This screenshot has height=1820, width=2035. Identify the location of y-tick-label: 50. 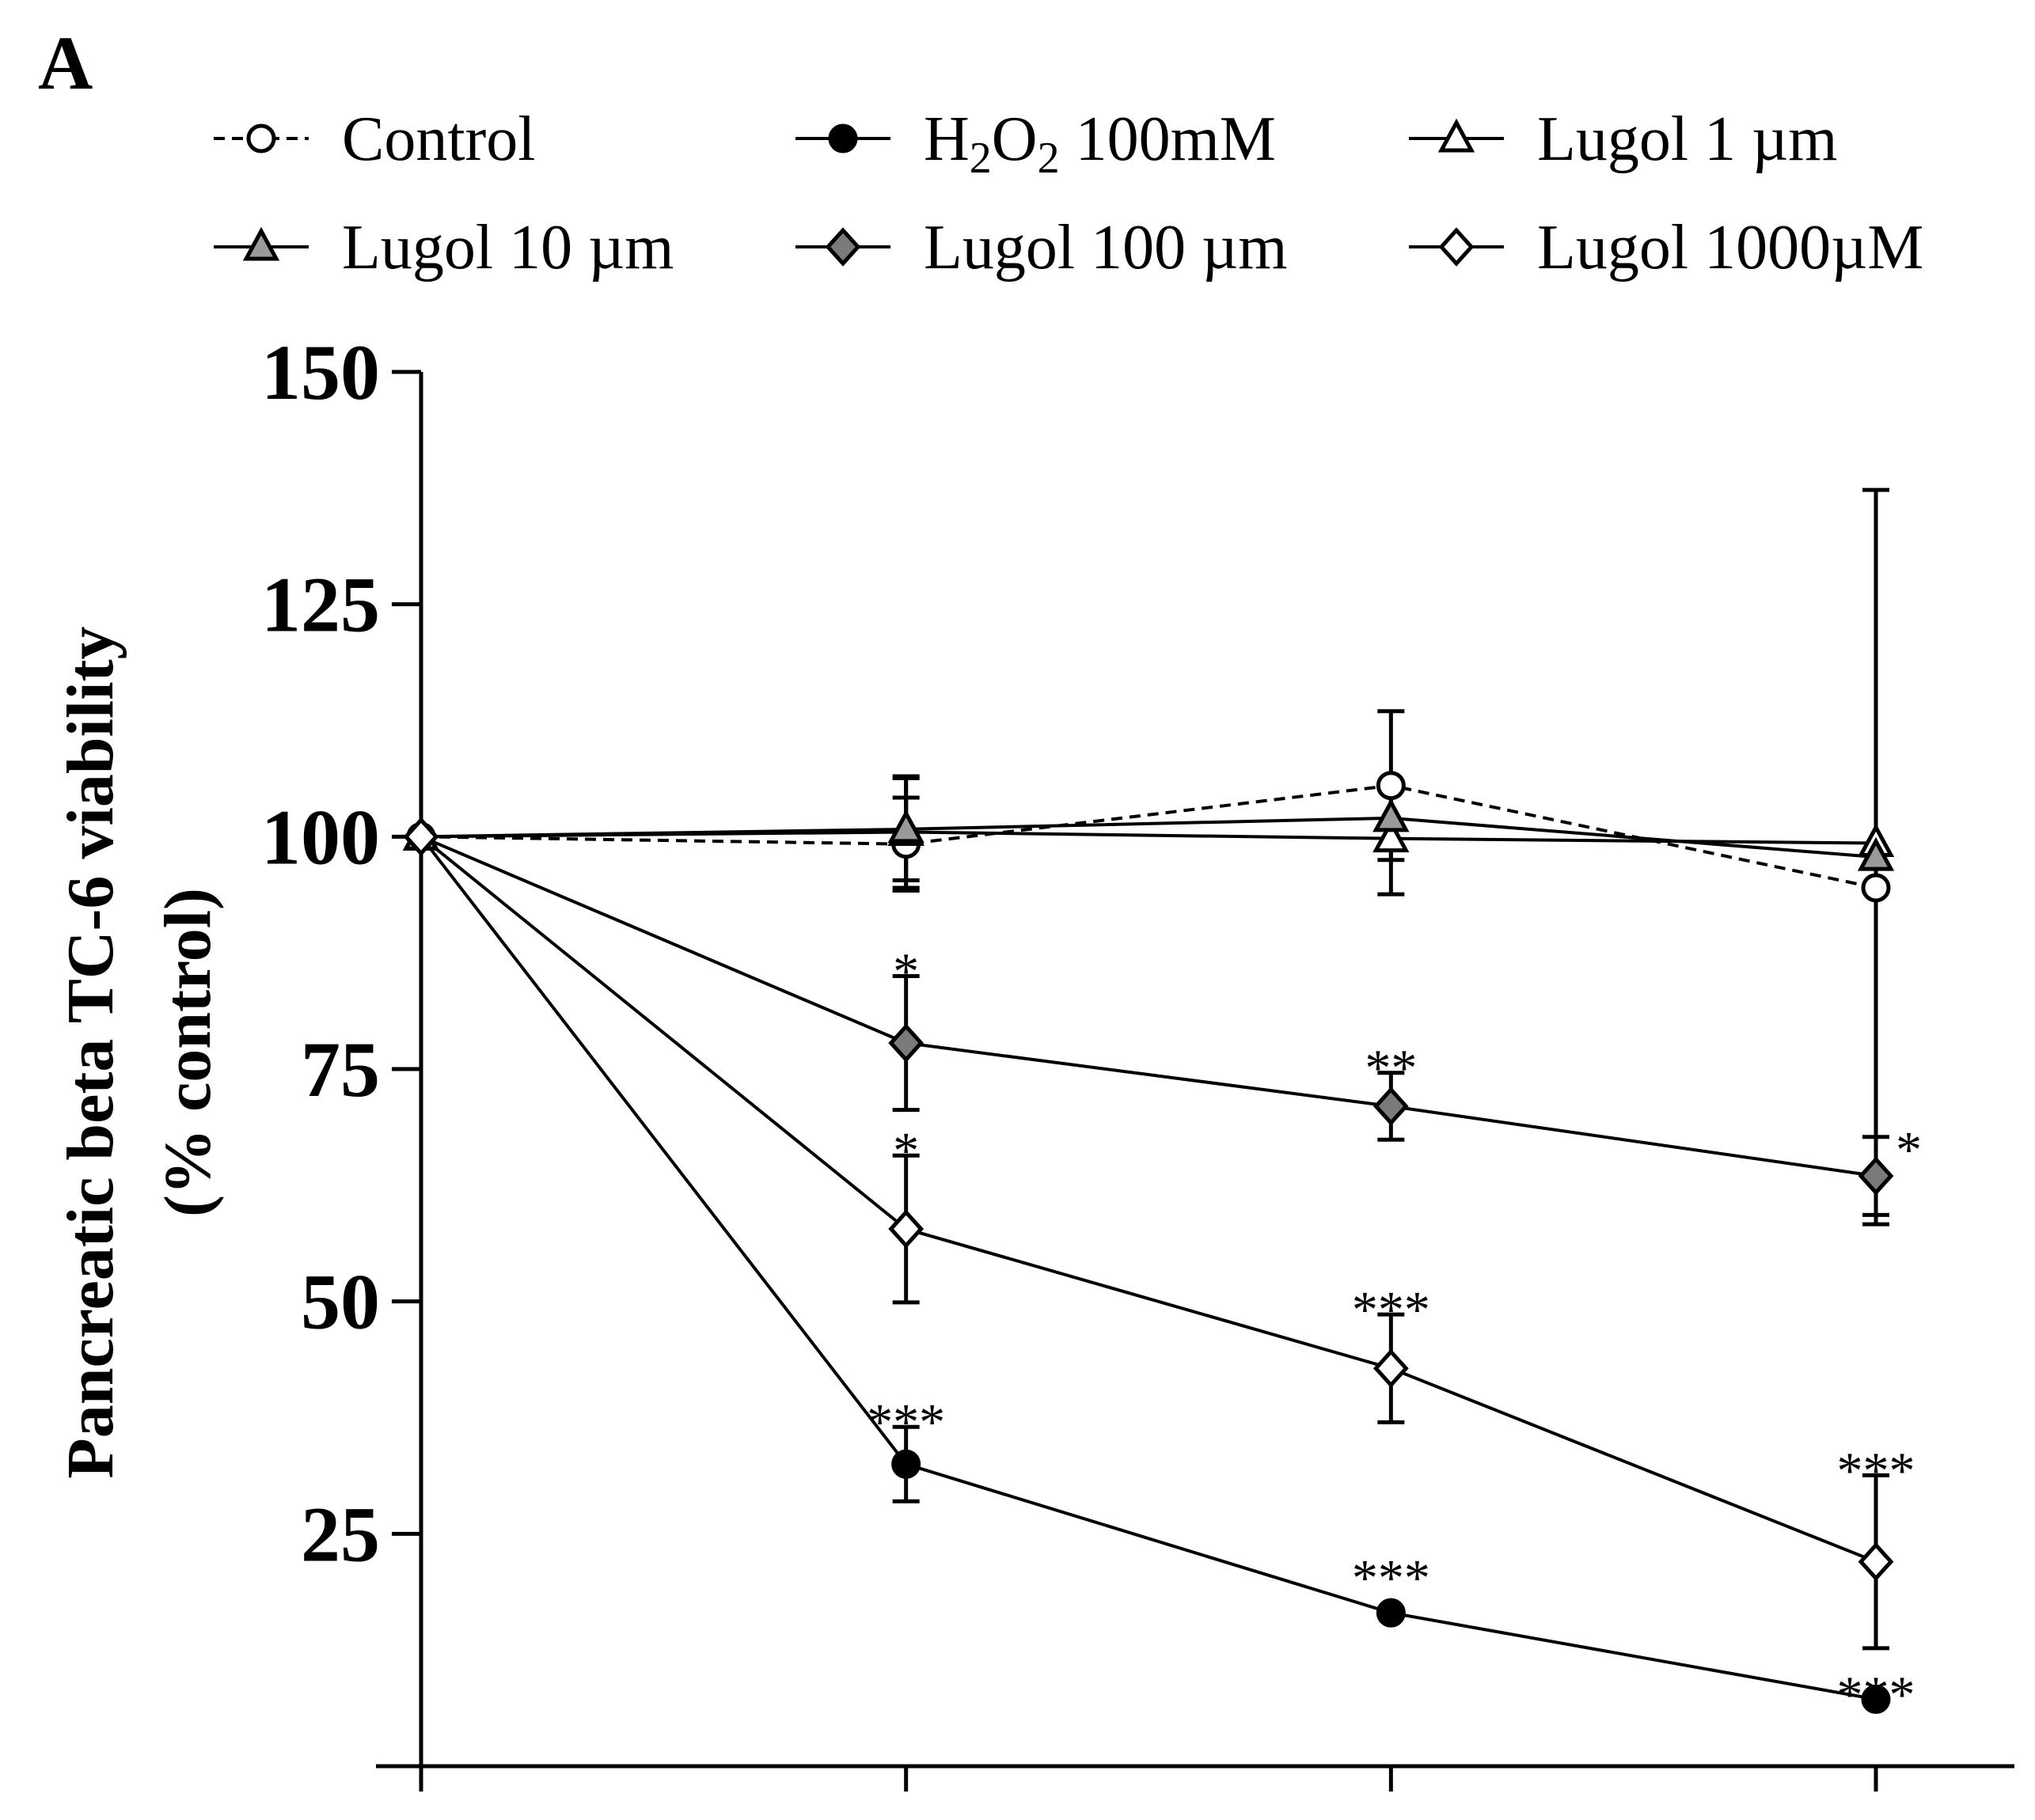
(340, 1302).